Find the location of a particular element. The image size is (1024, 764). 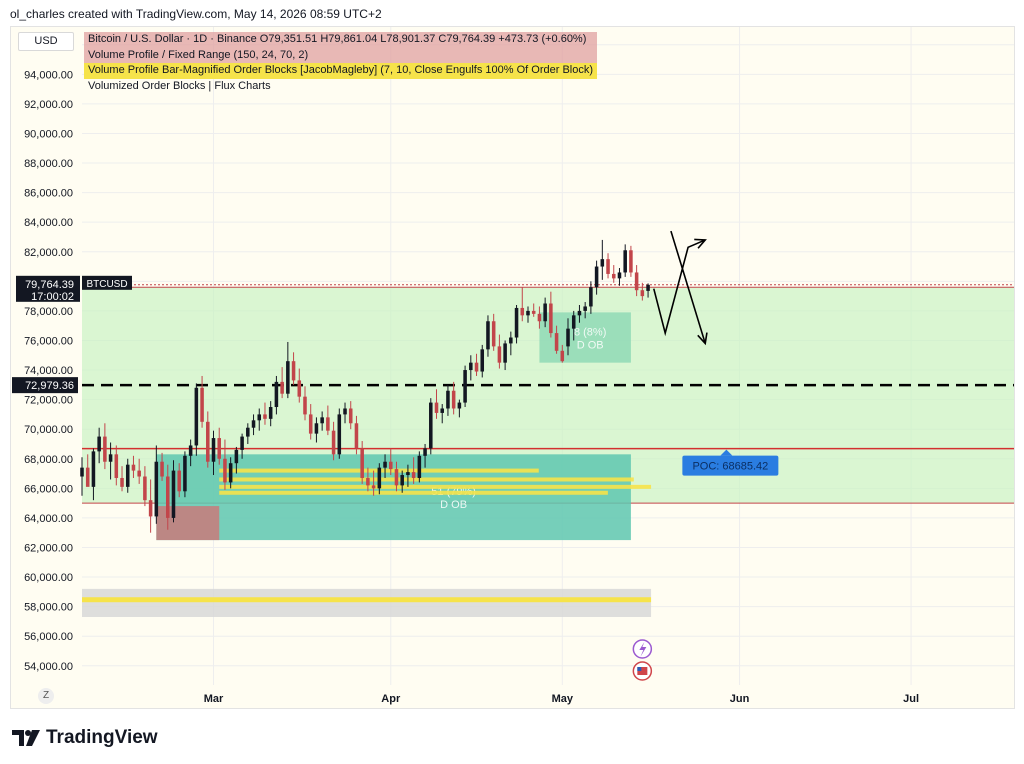

y-tick-label: 70,000.00 is located at coordinates (48, 430).